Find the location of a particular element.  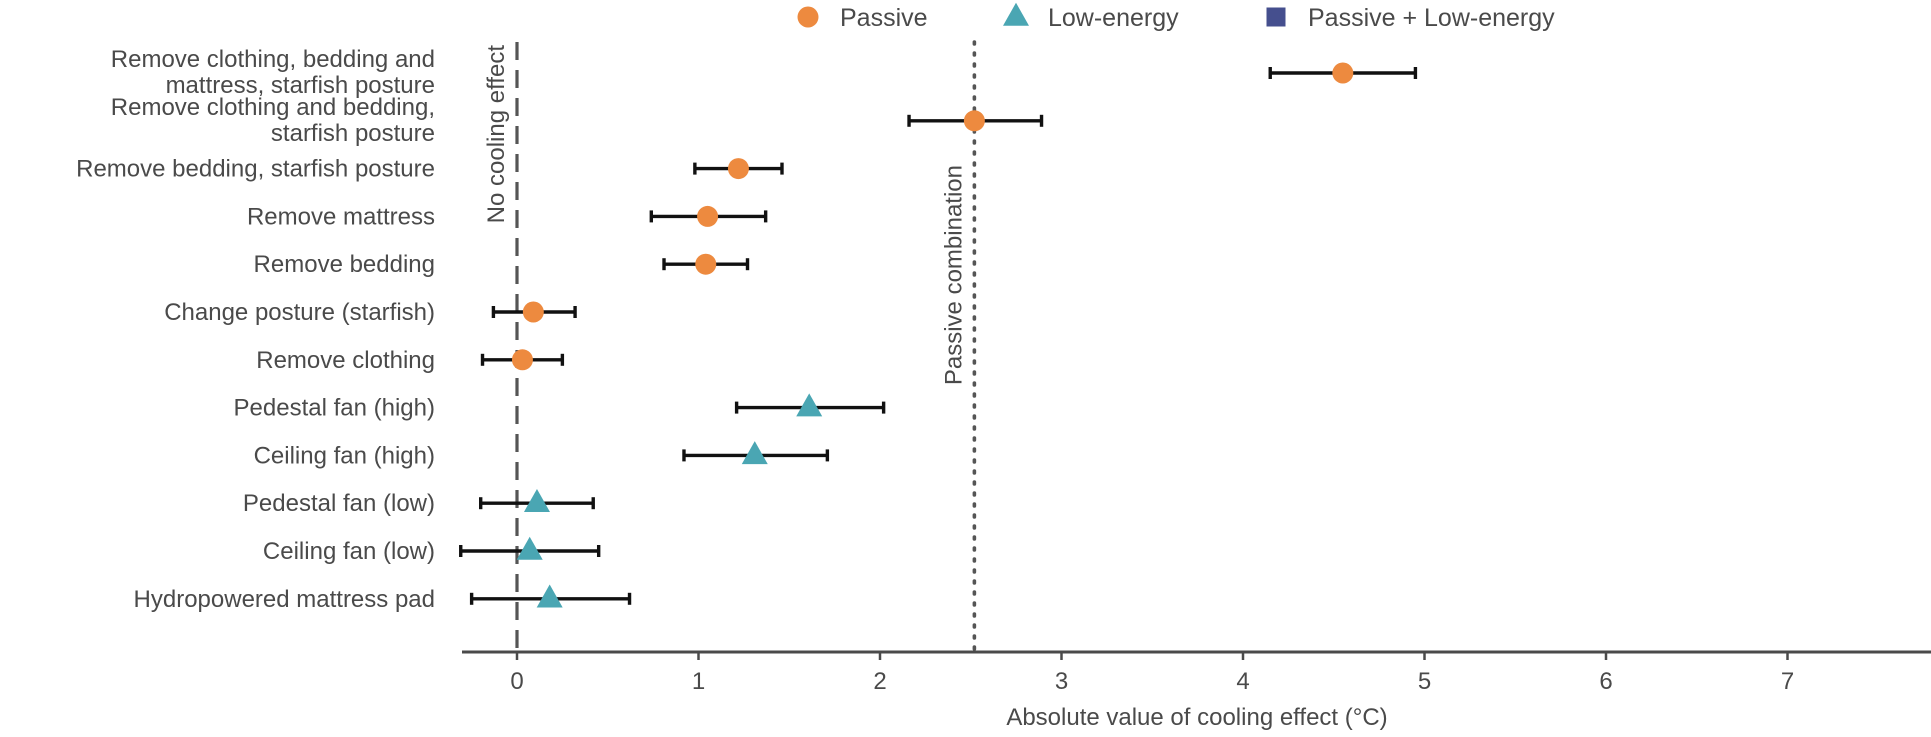

x-tick-label: 1 is located at coordinates (698, 681).